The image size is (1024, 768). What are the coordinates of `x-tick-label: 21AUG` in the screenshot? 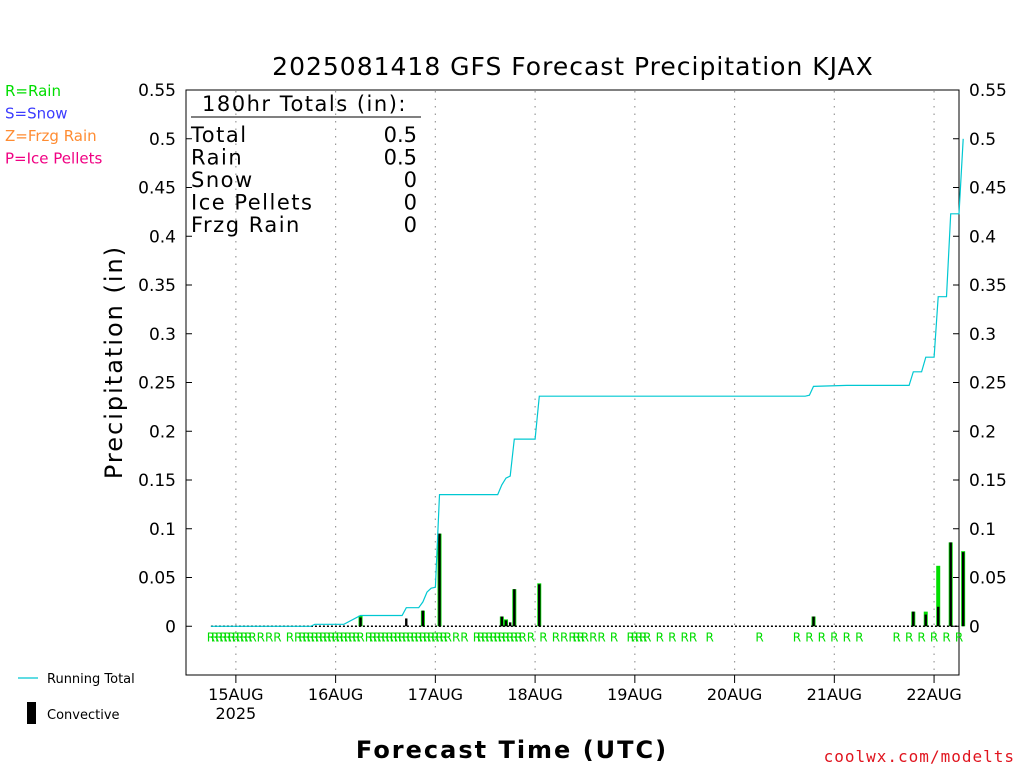 It's located at (834, 694).